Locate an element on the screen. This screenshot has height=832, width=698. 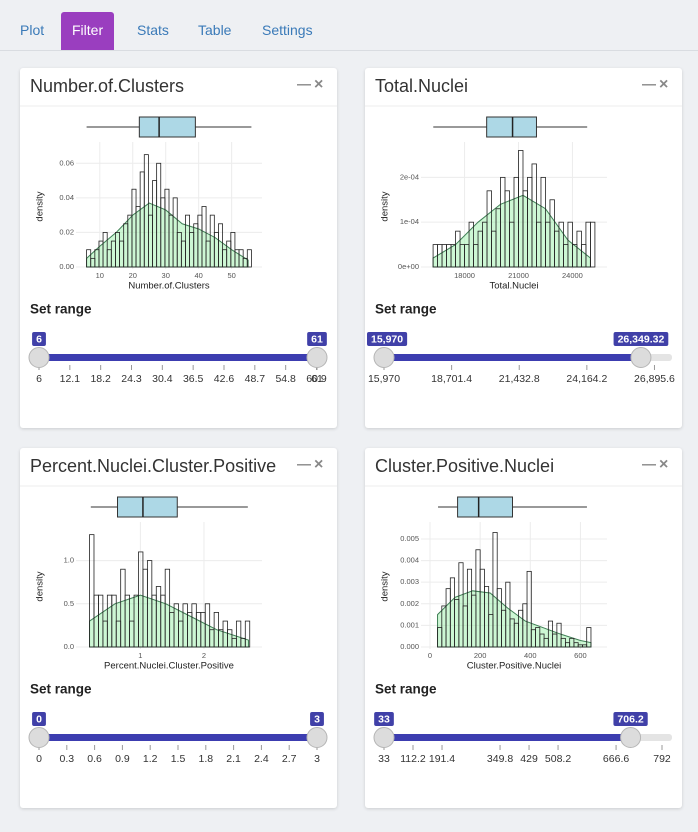
y-tick-label: 0.0 is located at coordinates (69, 646).